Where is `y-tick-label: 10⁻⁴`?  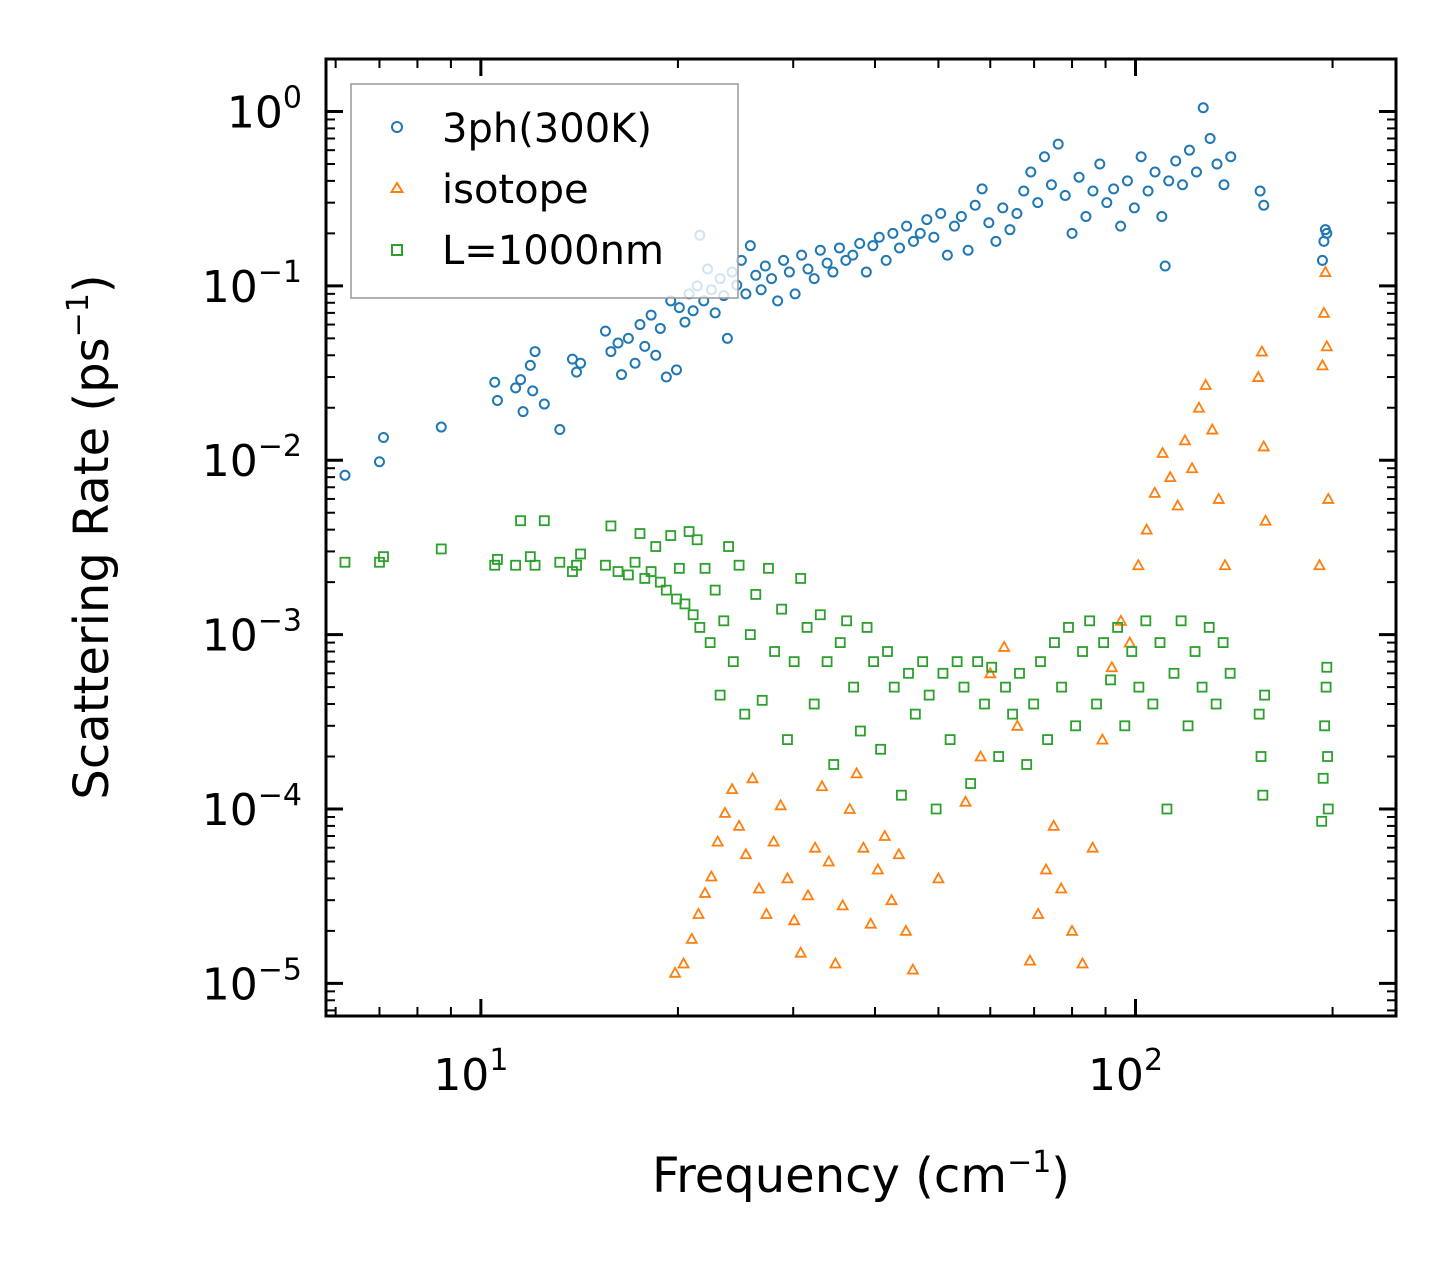 y-tick-label: 10⁻⁴ is located at coordinates (252, 807).